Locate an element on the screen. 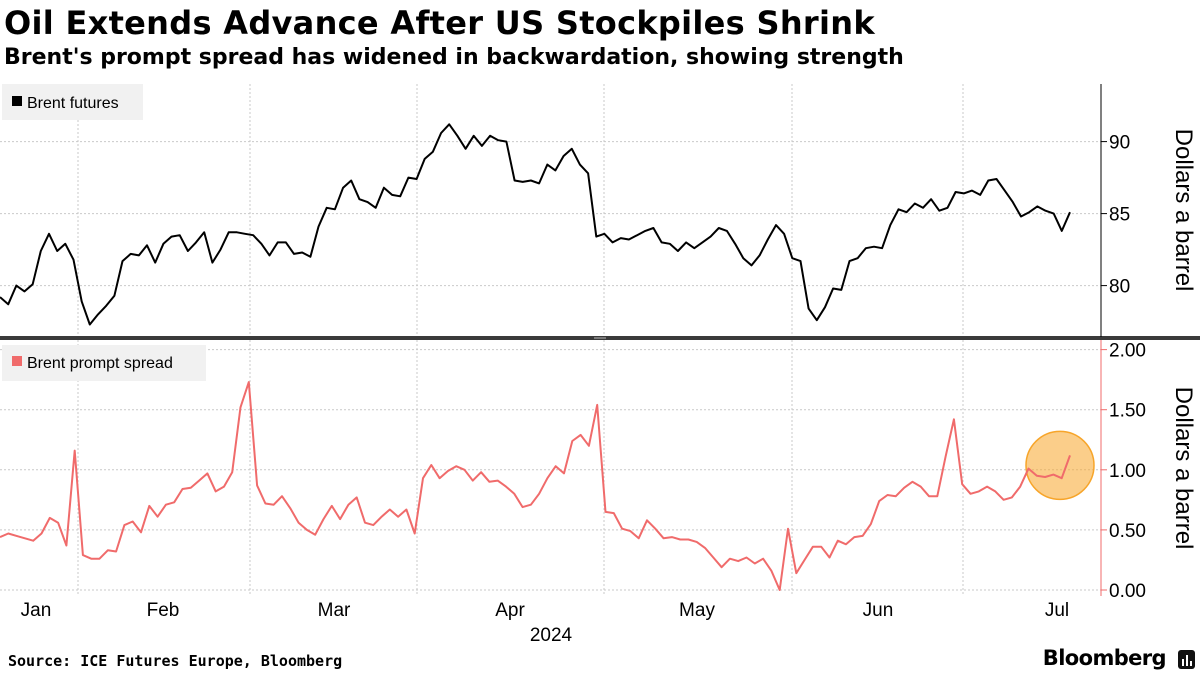 This screenshot has height=675, width=1200. legend-swatch-prompt-spread is located at coordinates (17, 361).